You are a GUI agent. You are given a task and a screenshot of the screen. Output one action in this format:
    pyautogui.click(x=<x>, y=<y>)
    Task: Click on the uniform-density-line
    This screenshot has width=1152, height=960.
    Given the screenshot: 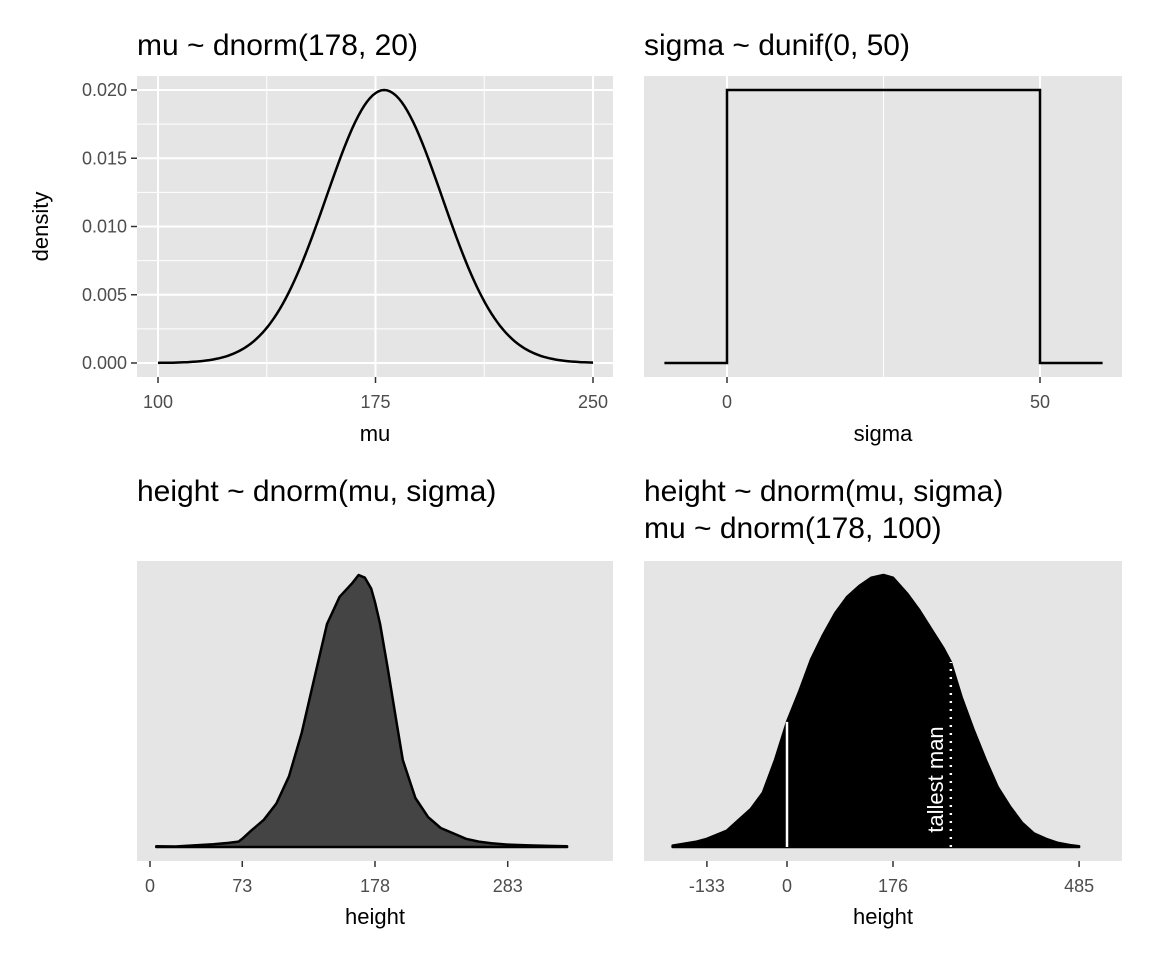 What is the action you would take?
    pyautogui.click(x=883, y=226)
    